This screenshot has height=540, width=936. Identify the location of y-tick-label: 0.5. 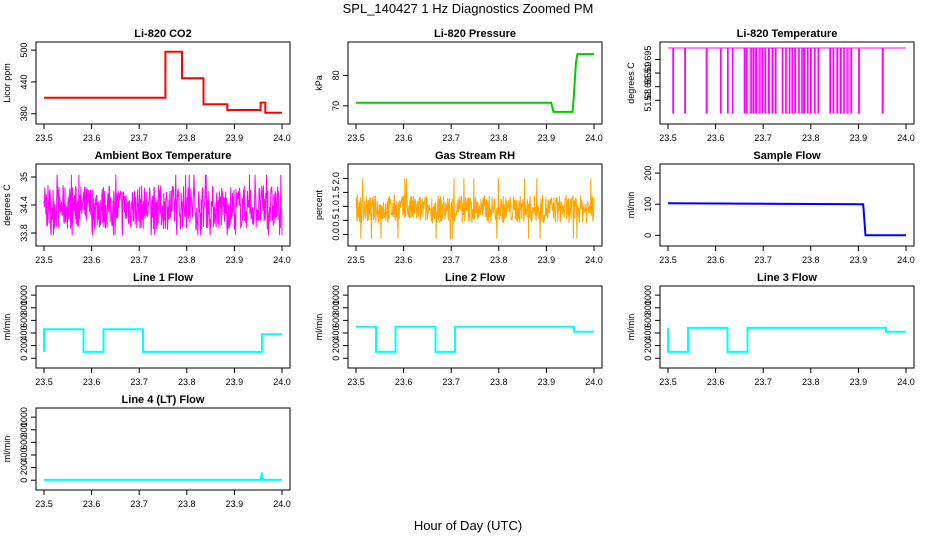
(336, 220).